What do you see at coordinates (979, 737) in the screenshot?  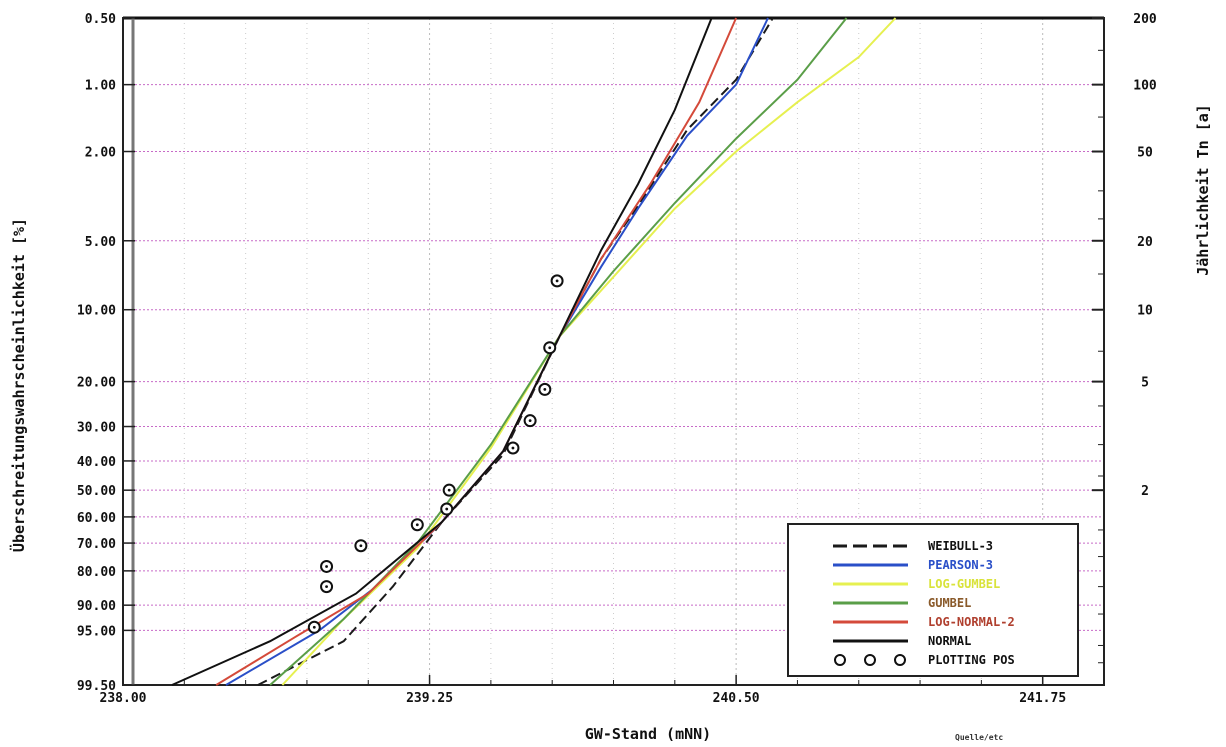 I see `footer-note: Quelle/etc` at bounding box center [979, 737].